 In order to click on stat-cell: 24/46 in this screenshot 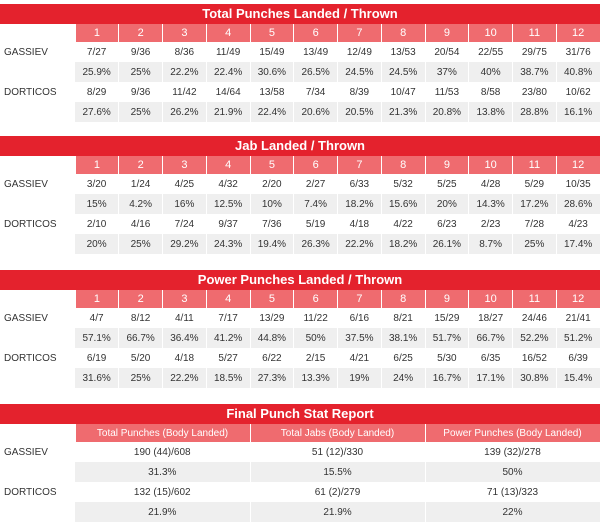, I will do `click(534, 318)`.